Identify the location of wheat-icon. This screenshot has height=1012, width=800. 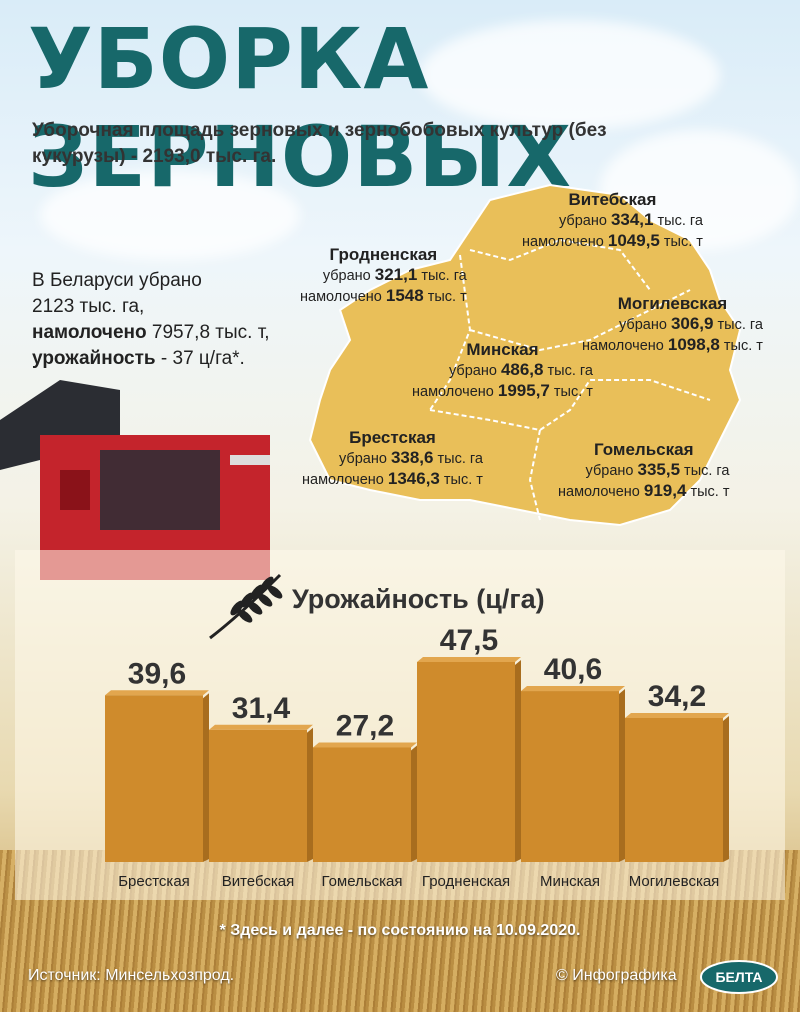
(246, 606).